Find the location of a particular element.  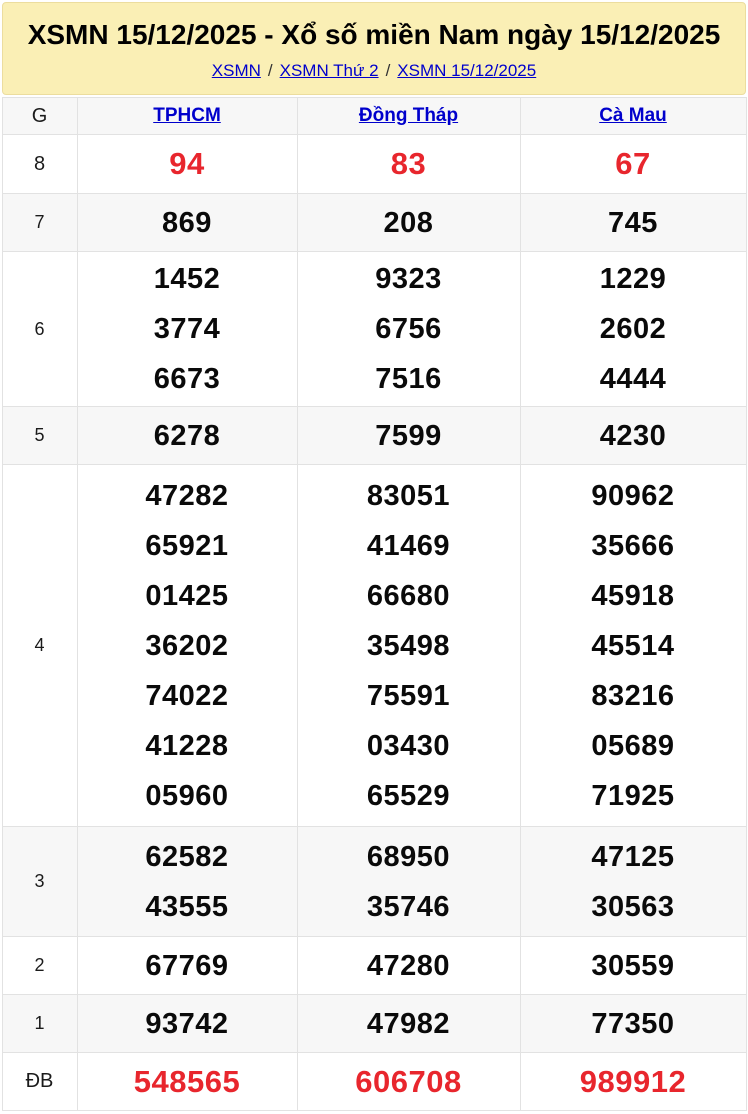

column-header: Cà Mau is located at coordinates (633, 116).